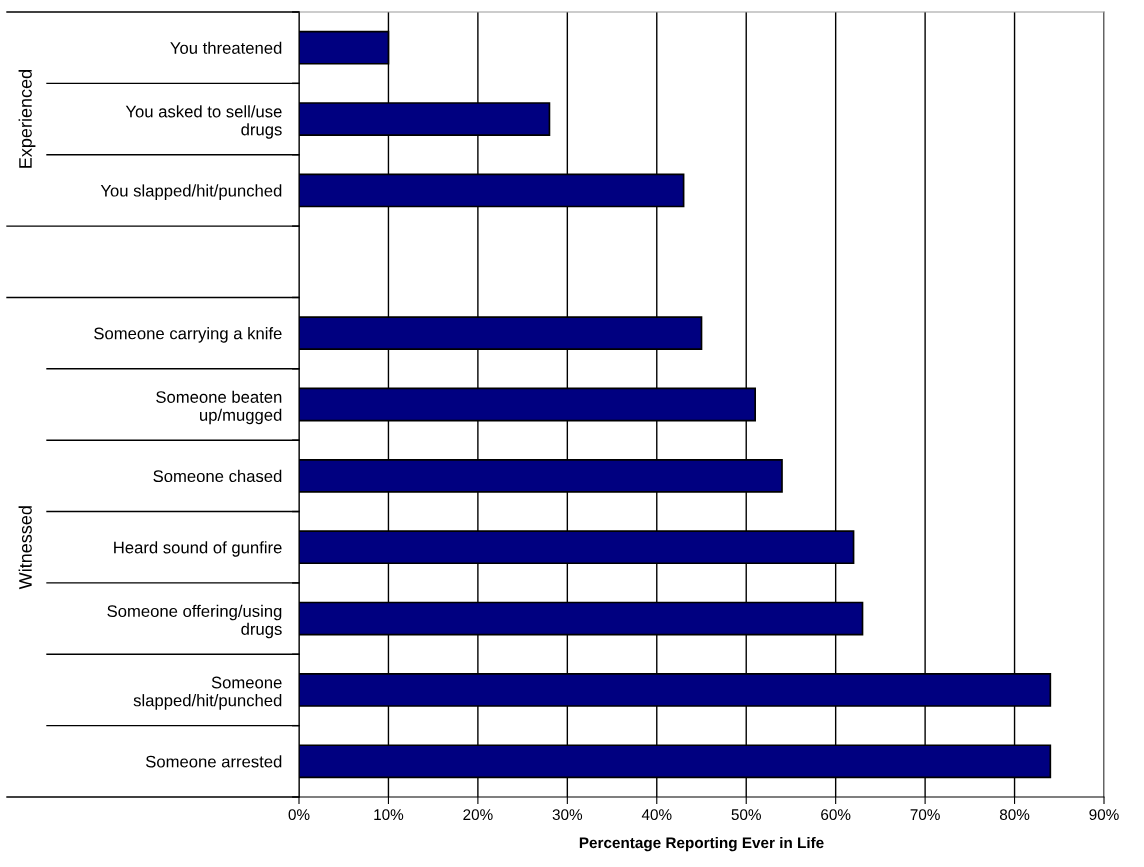  I want to click on x-tick-label: 30%, so click(567, 815).